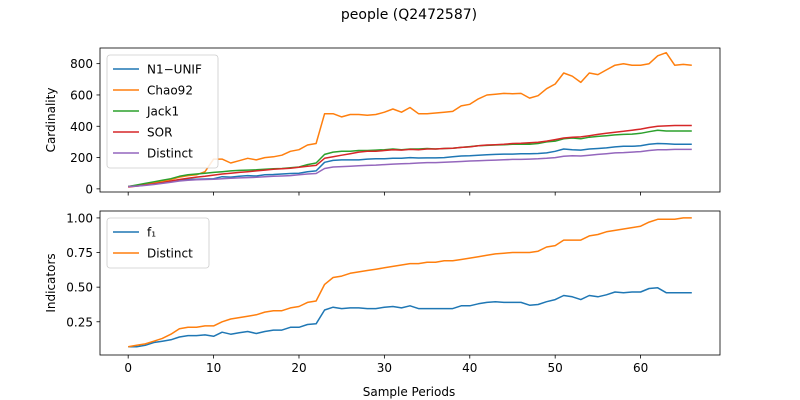 The image size is (800, 400). What do you see at coordinates (640, 368) in the screenshot?
I see `x-tick-label: 60` at bounding box center [640, 368].